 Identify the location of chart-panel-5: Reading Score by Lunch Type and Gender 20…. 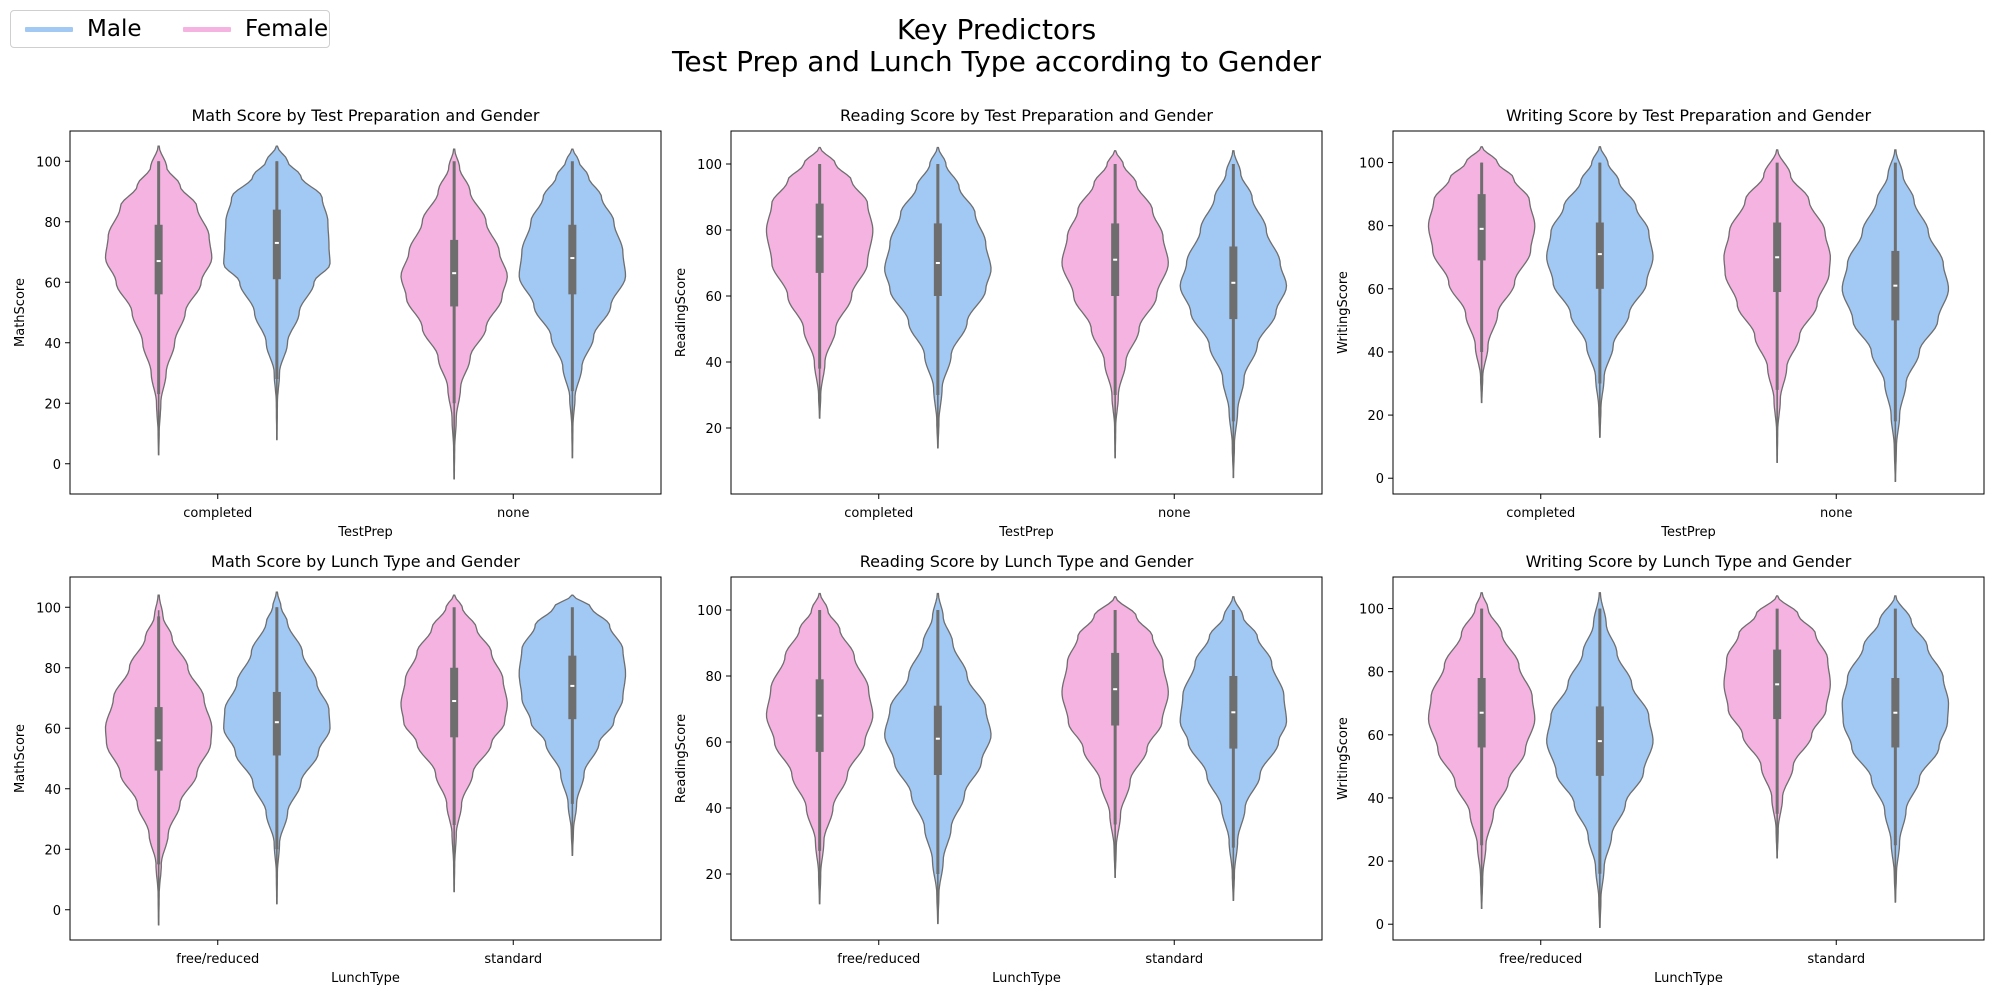
(998, 769).